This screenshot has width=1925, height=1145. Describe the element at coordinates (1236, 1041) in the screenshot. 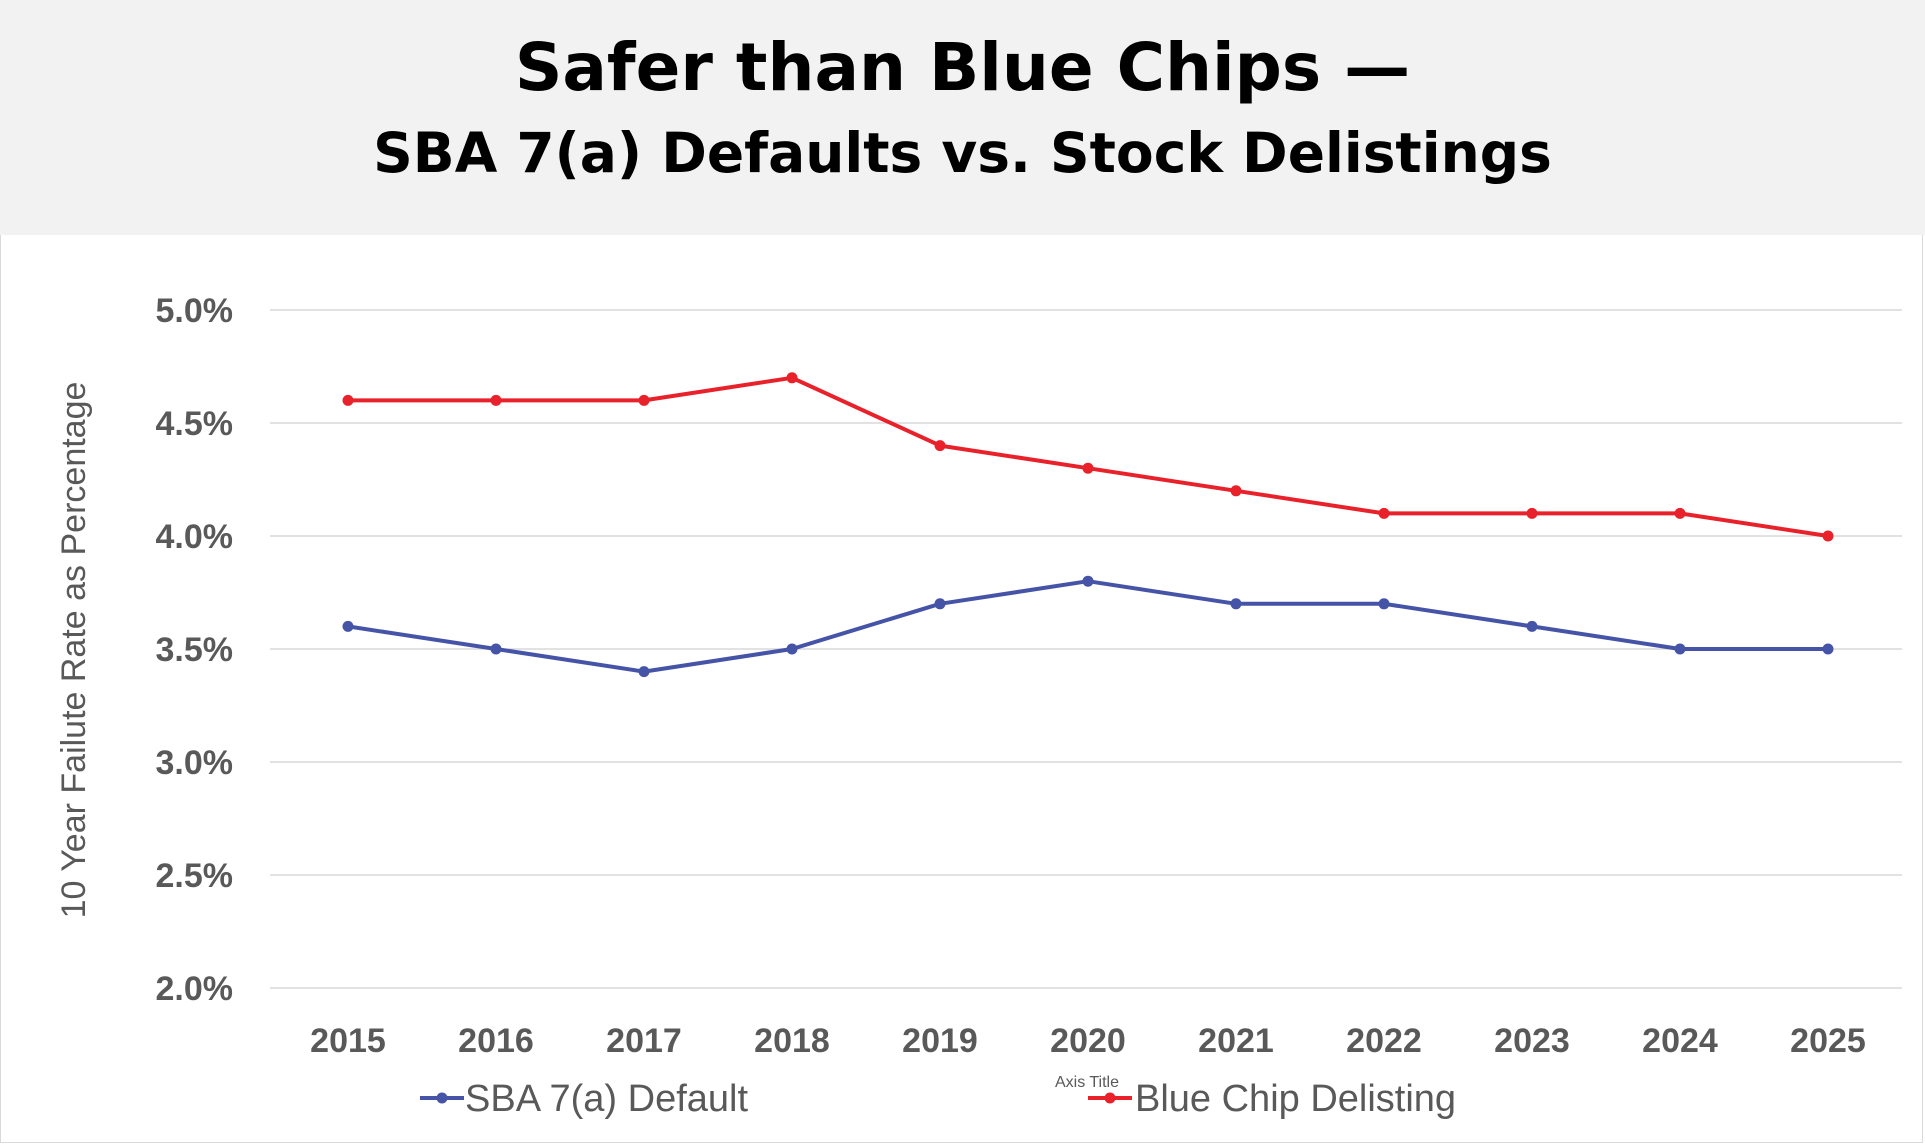

I see `x-tick-label: 2021` at that location.